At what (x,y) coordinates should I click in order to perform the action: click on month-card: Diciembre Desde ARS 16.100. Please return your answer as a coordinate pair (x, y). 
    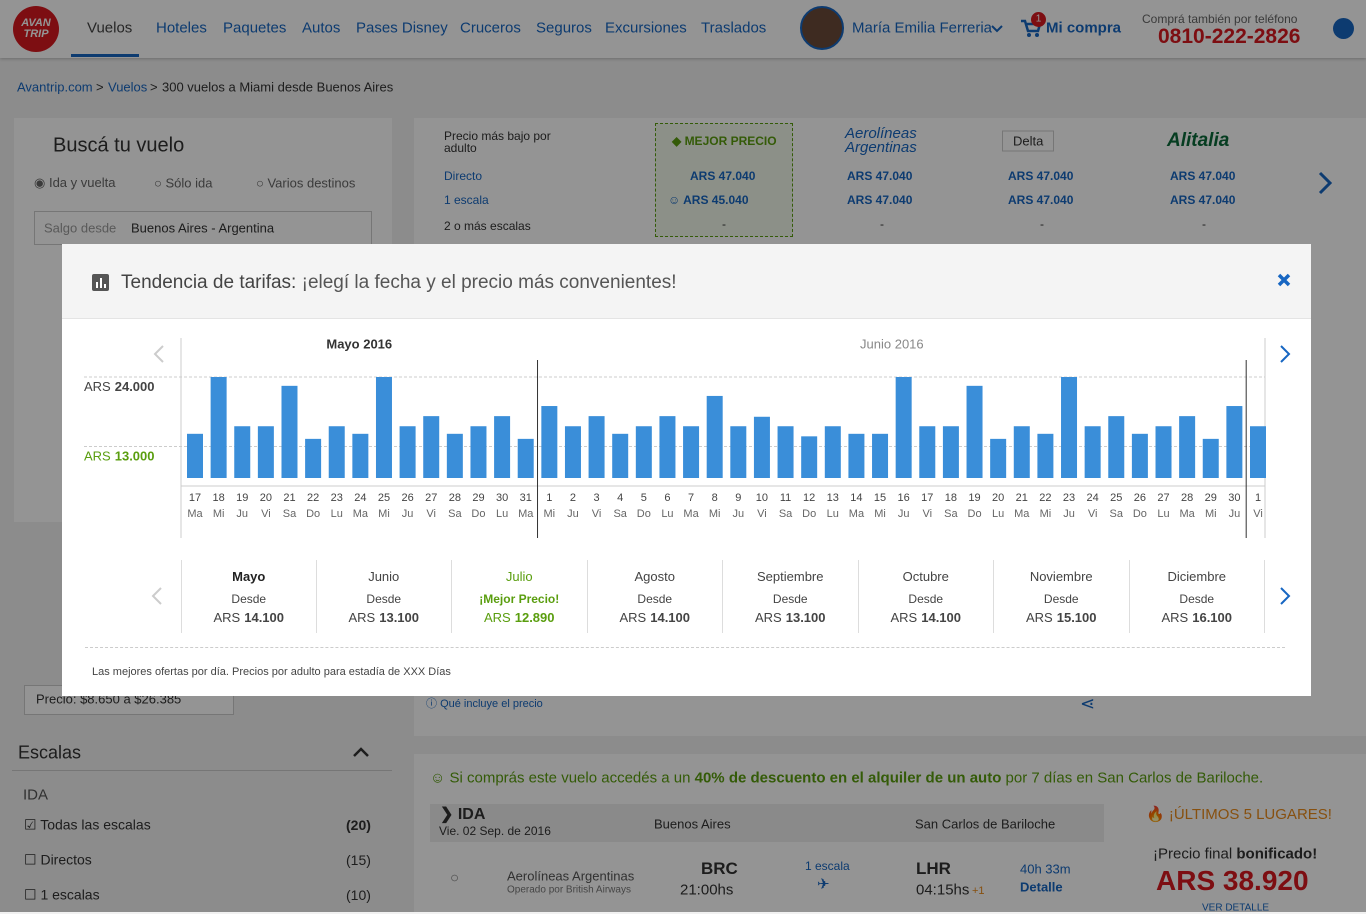
    Looking at the image, I should click on (1197, 596).